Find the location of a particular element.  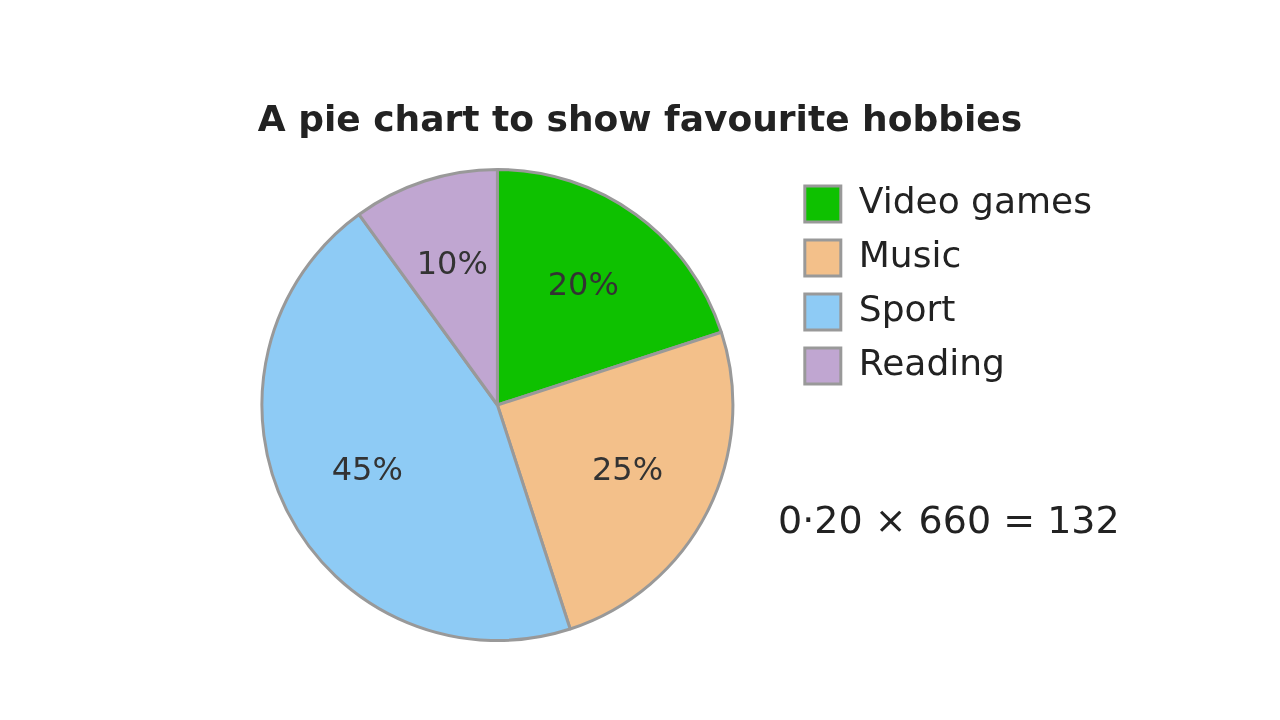

legend-label: Reading is located at coordinates (931, 363).